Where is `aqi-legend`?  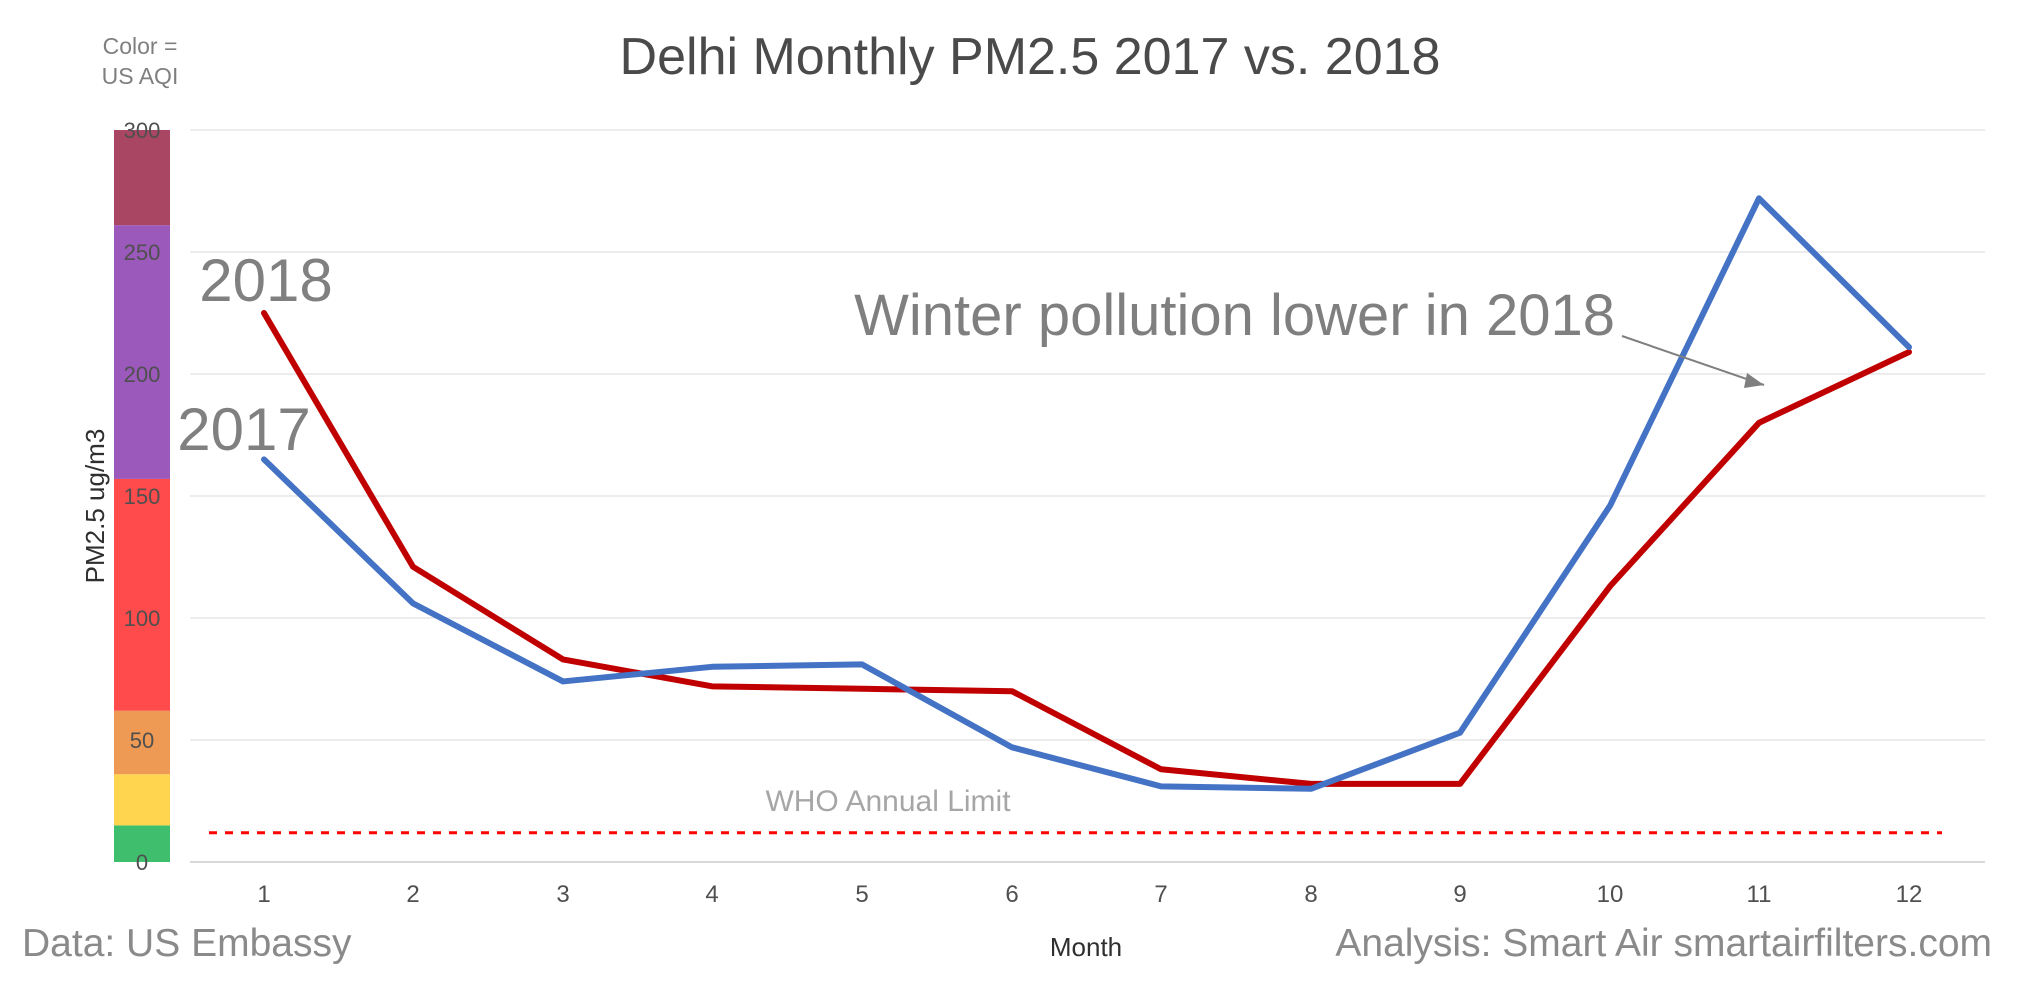
aqi-legend is located at coordinates (142, 496).